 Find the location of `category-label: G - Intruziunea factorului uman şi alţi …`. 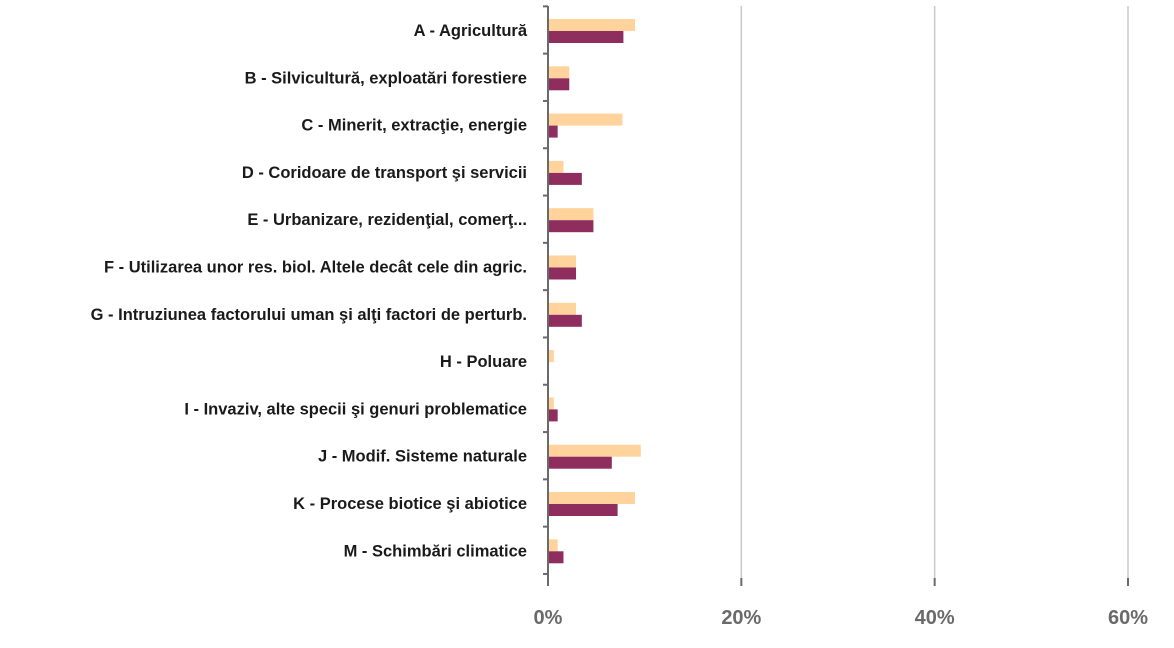

category-label: G - Intruziunea factorului uman şi alţi … is located at coordinates (309, 315).